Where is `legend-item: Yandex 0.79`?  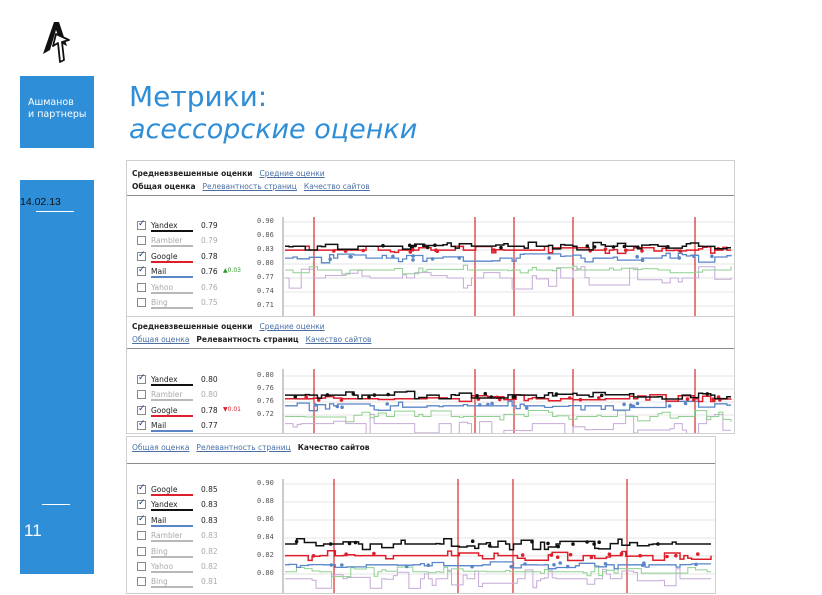 legend-item: Yandex 0.79 is located at coordinates (194, 226).